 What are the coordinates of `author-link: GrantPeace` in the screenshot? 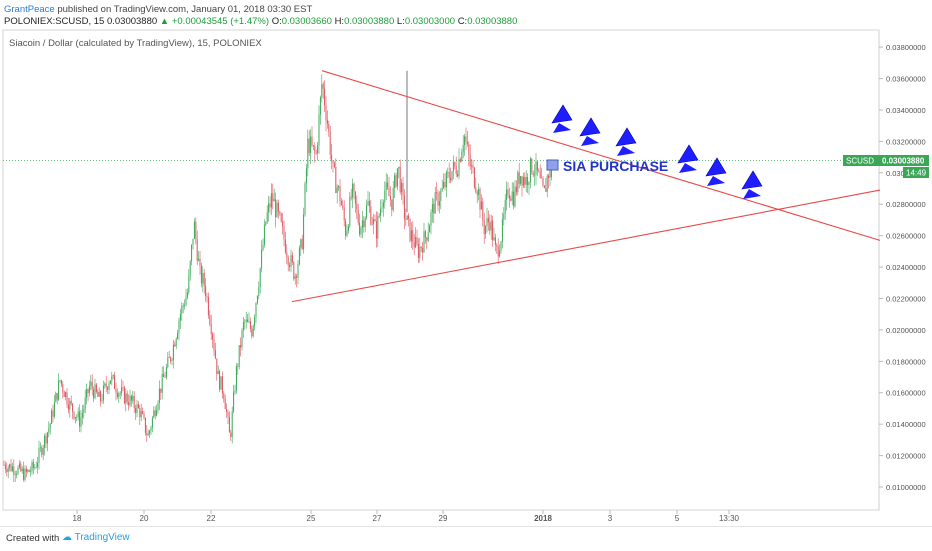 It's located at (29, 9).